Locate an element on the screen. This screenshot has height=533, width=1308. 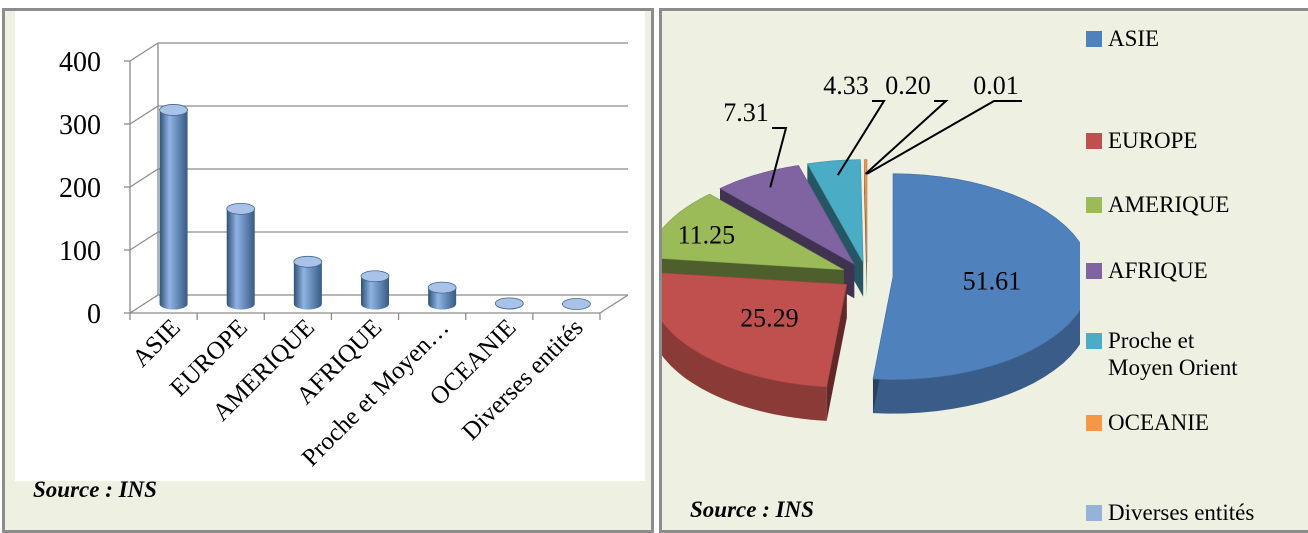
pie-data-label-group-3: 7.31 is located at coordinates (755, 143).